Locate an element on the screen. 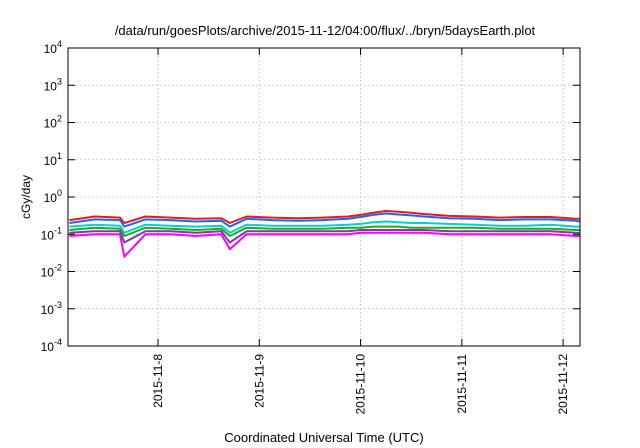 The image size is (640, 448). y-tick-label: 10⁻¹ is located at coordinates (51, 233).